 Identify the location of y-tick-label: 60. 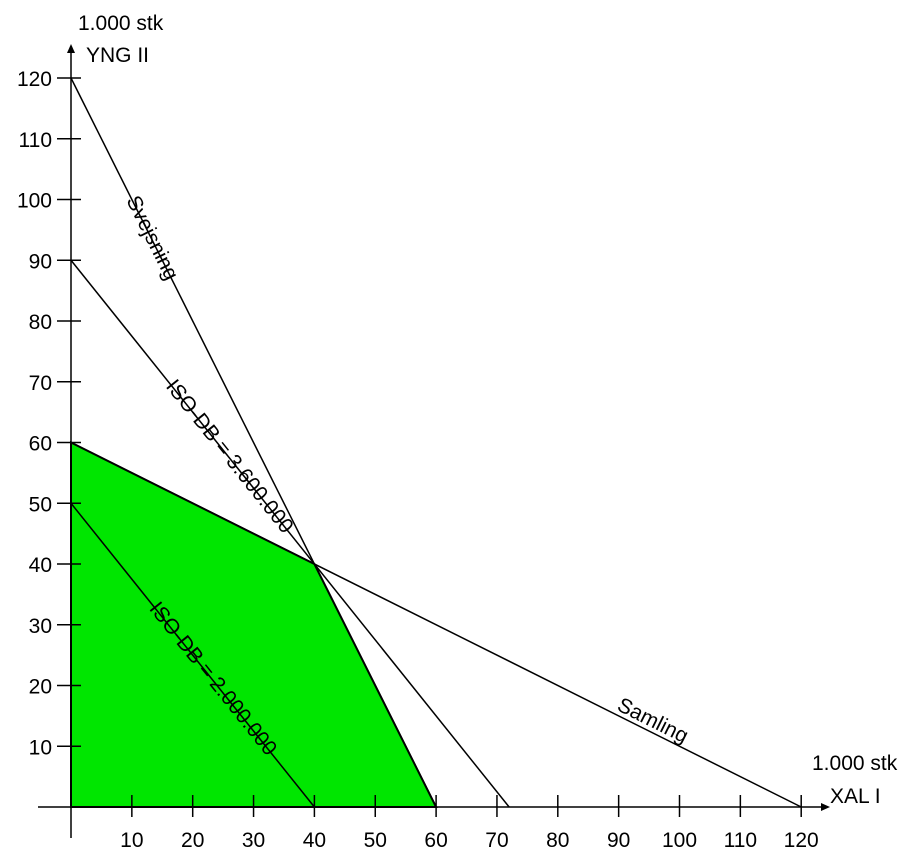
(40, 444).